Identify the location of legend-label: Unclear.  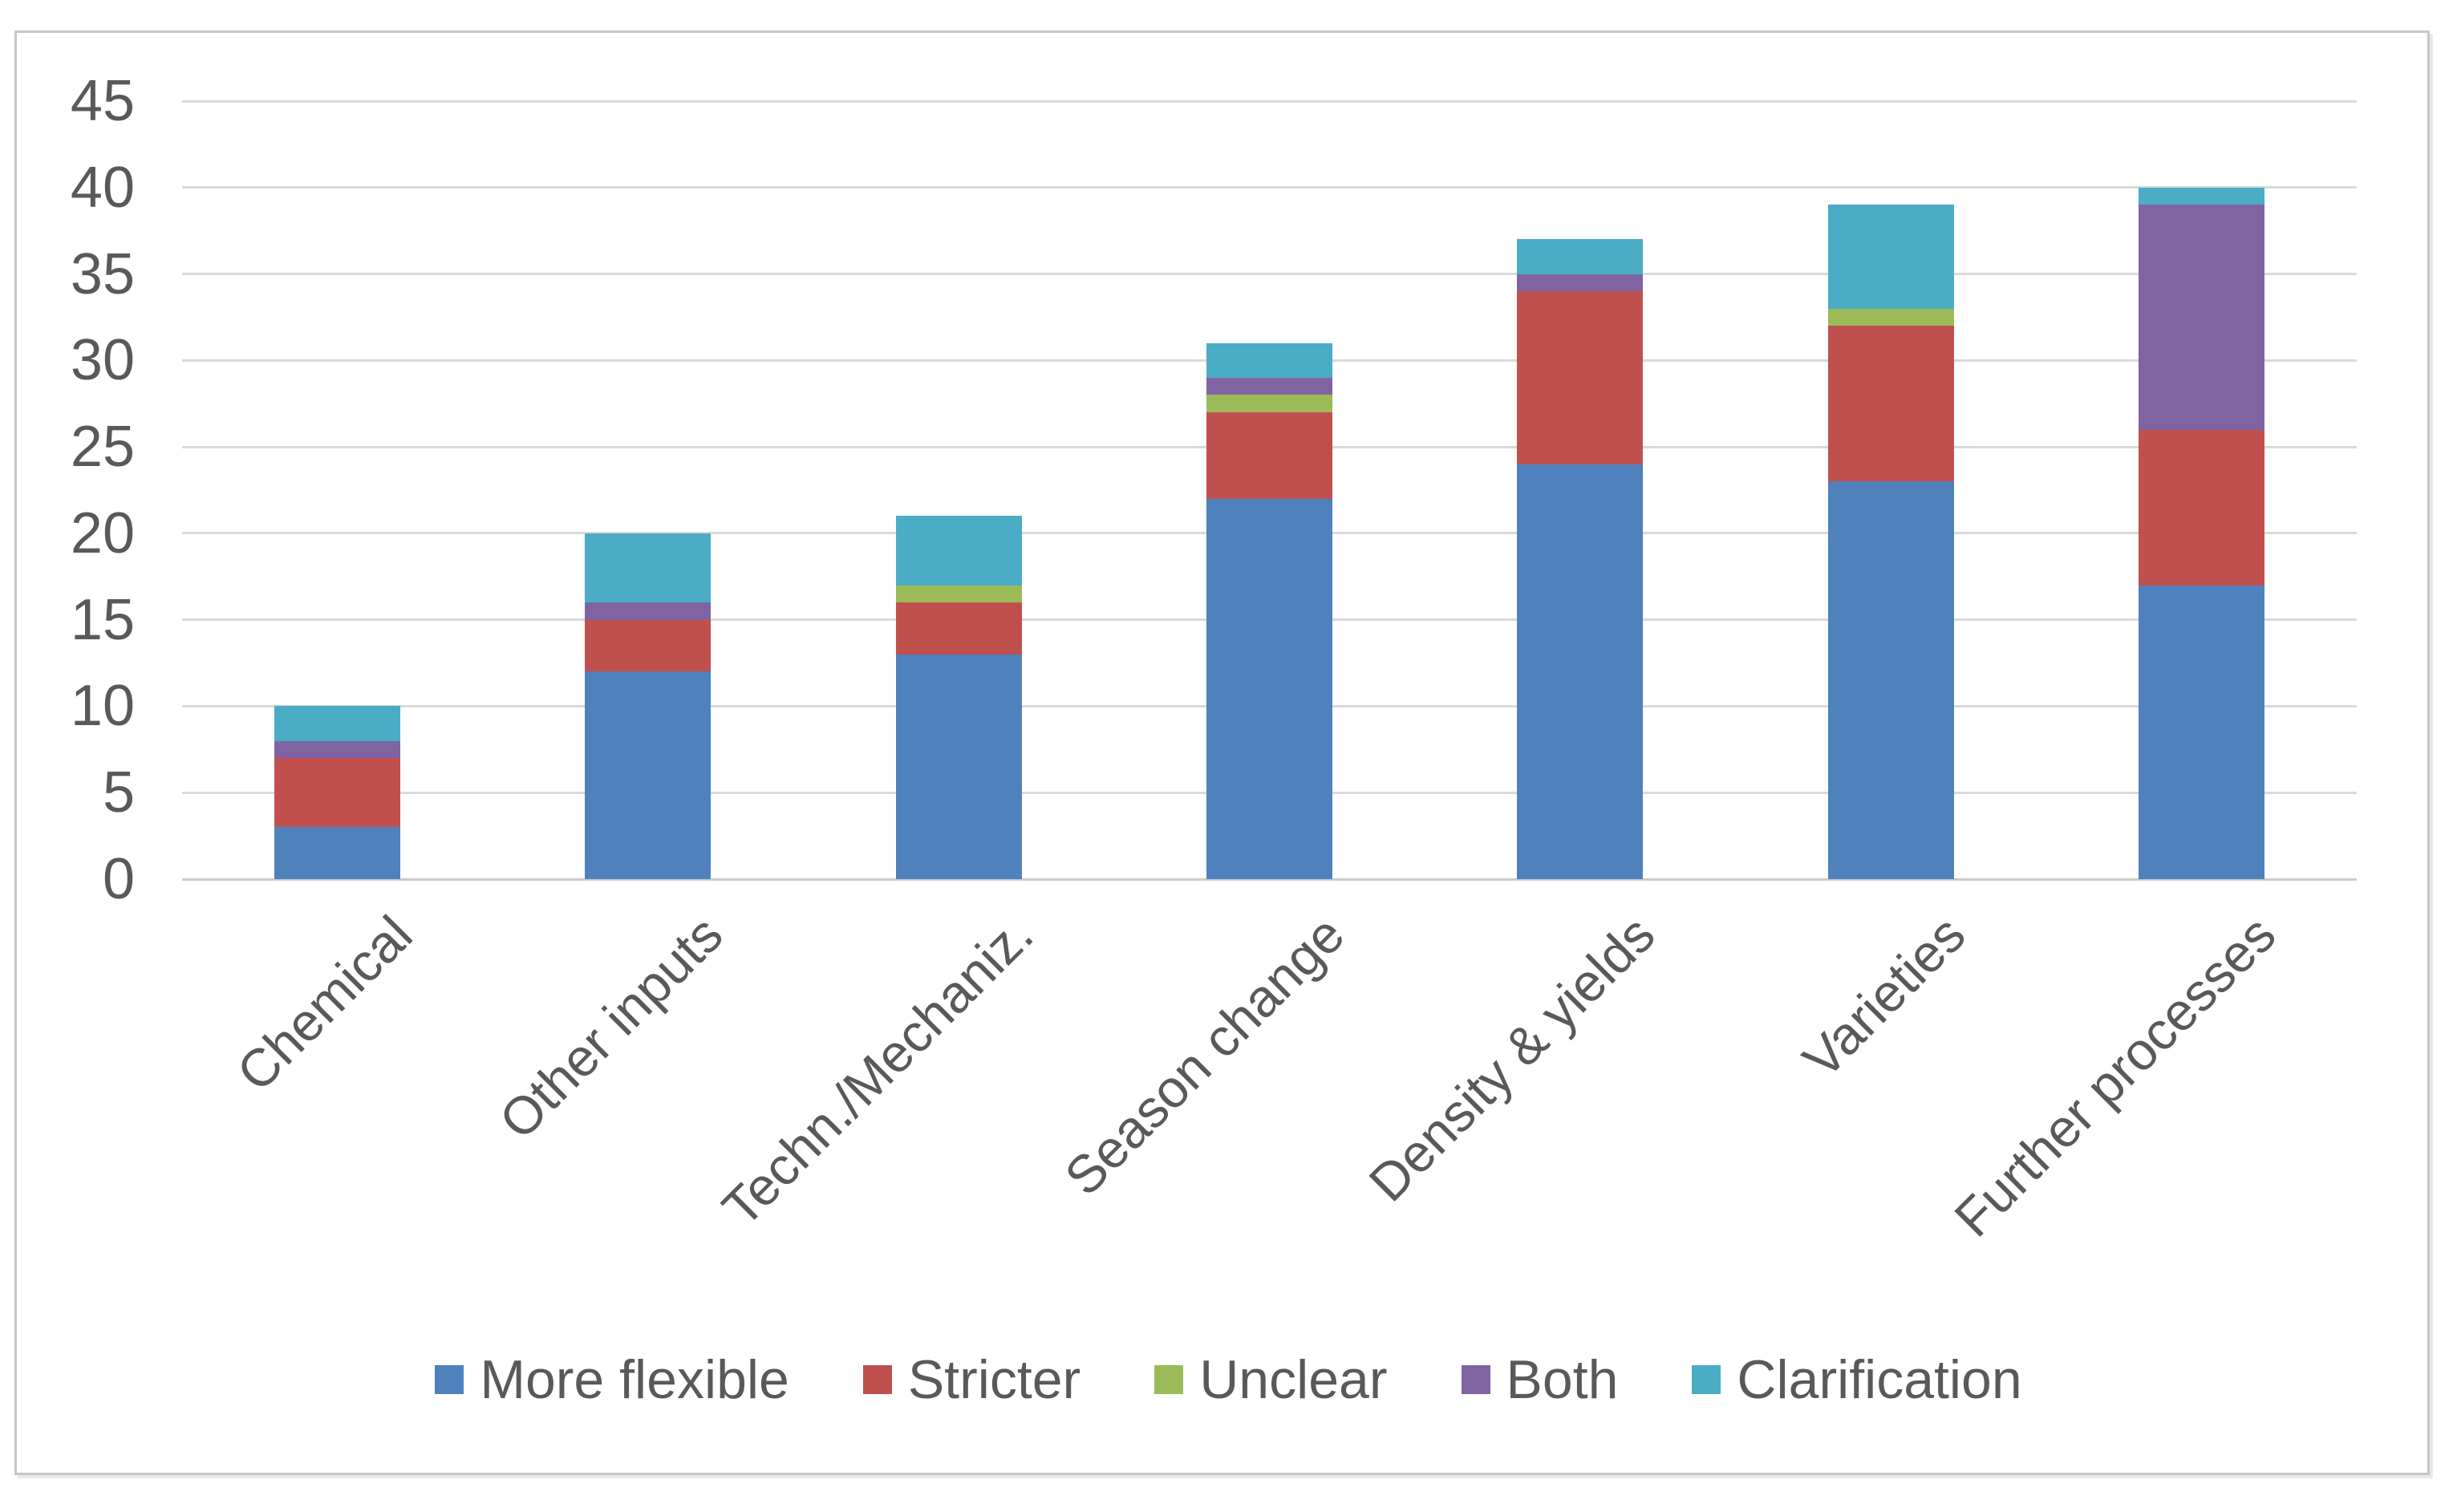
(1293, 1379).